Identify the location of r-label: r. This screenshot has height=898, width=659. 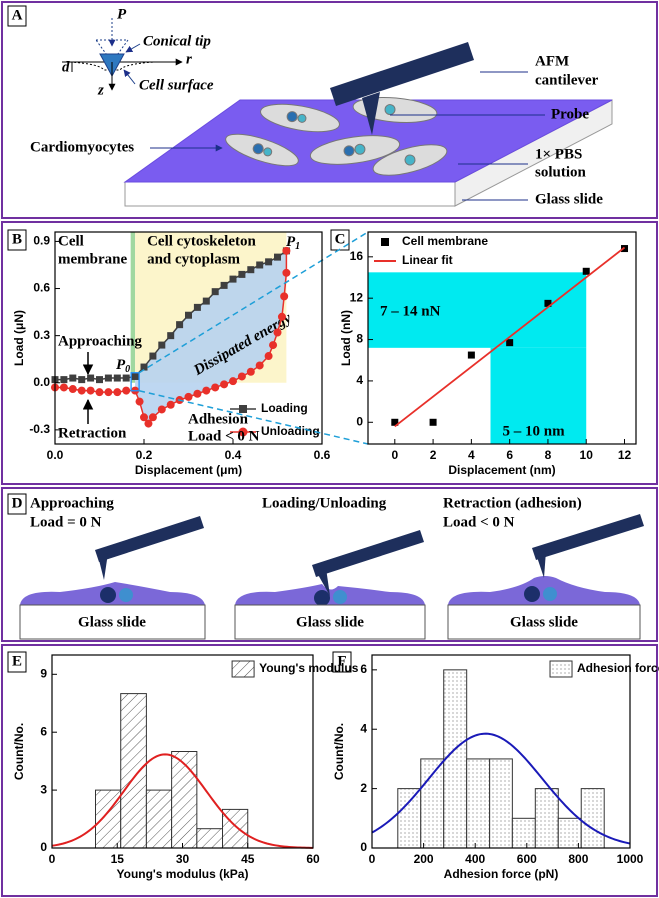
(189, 59).